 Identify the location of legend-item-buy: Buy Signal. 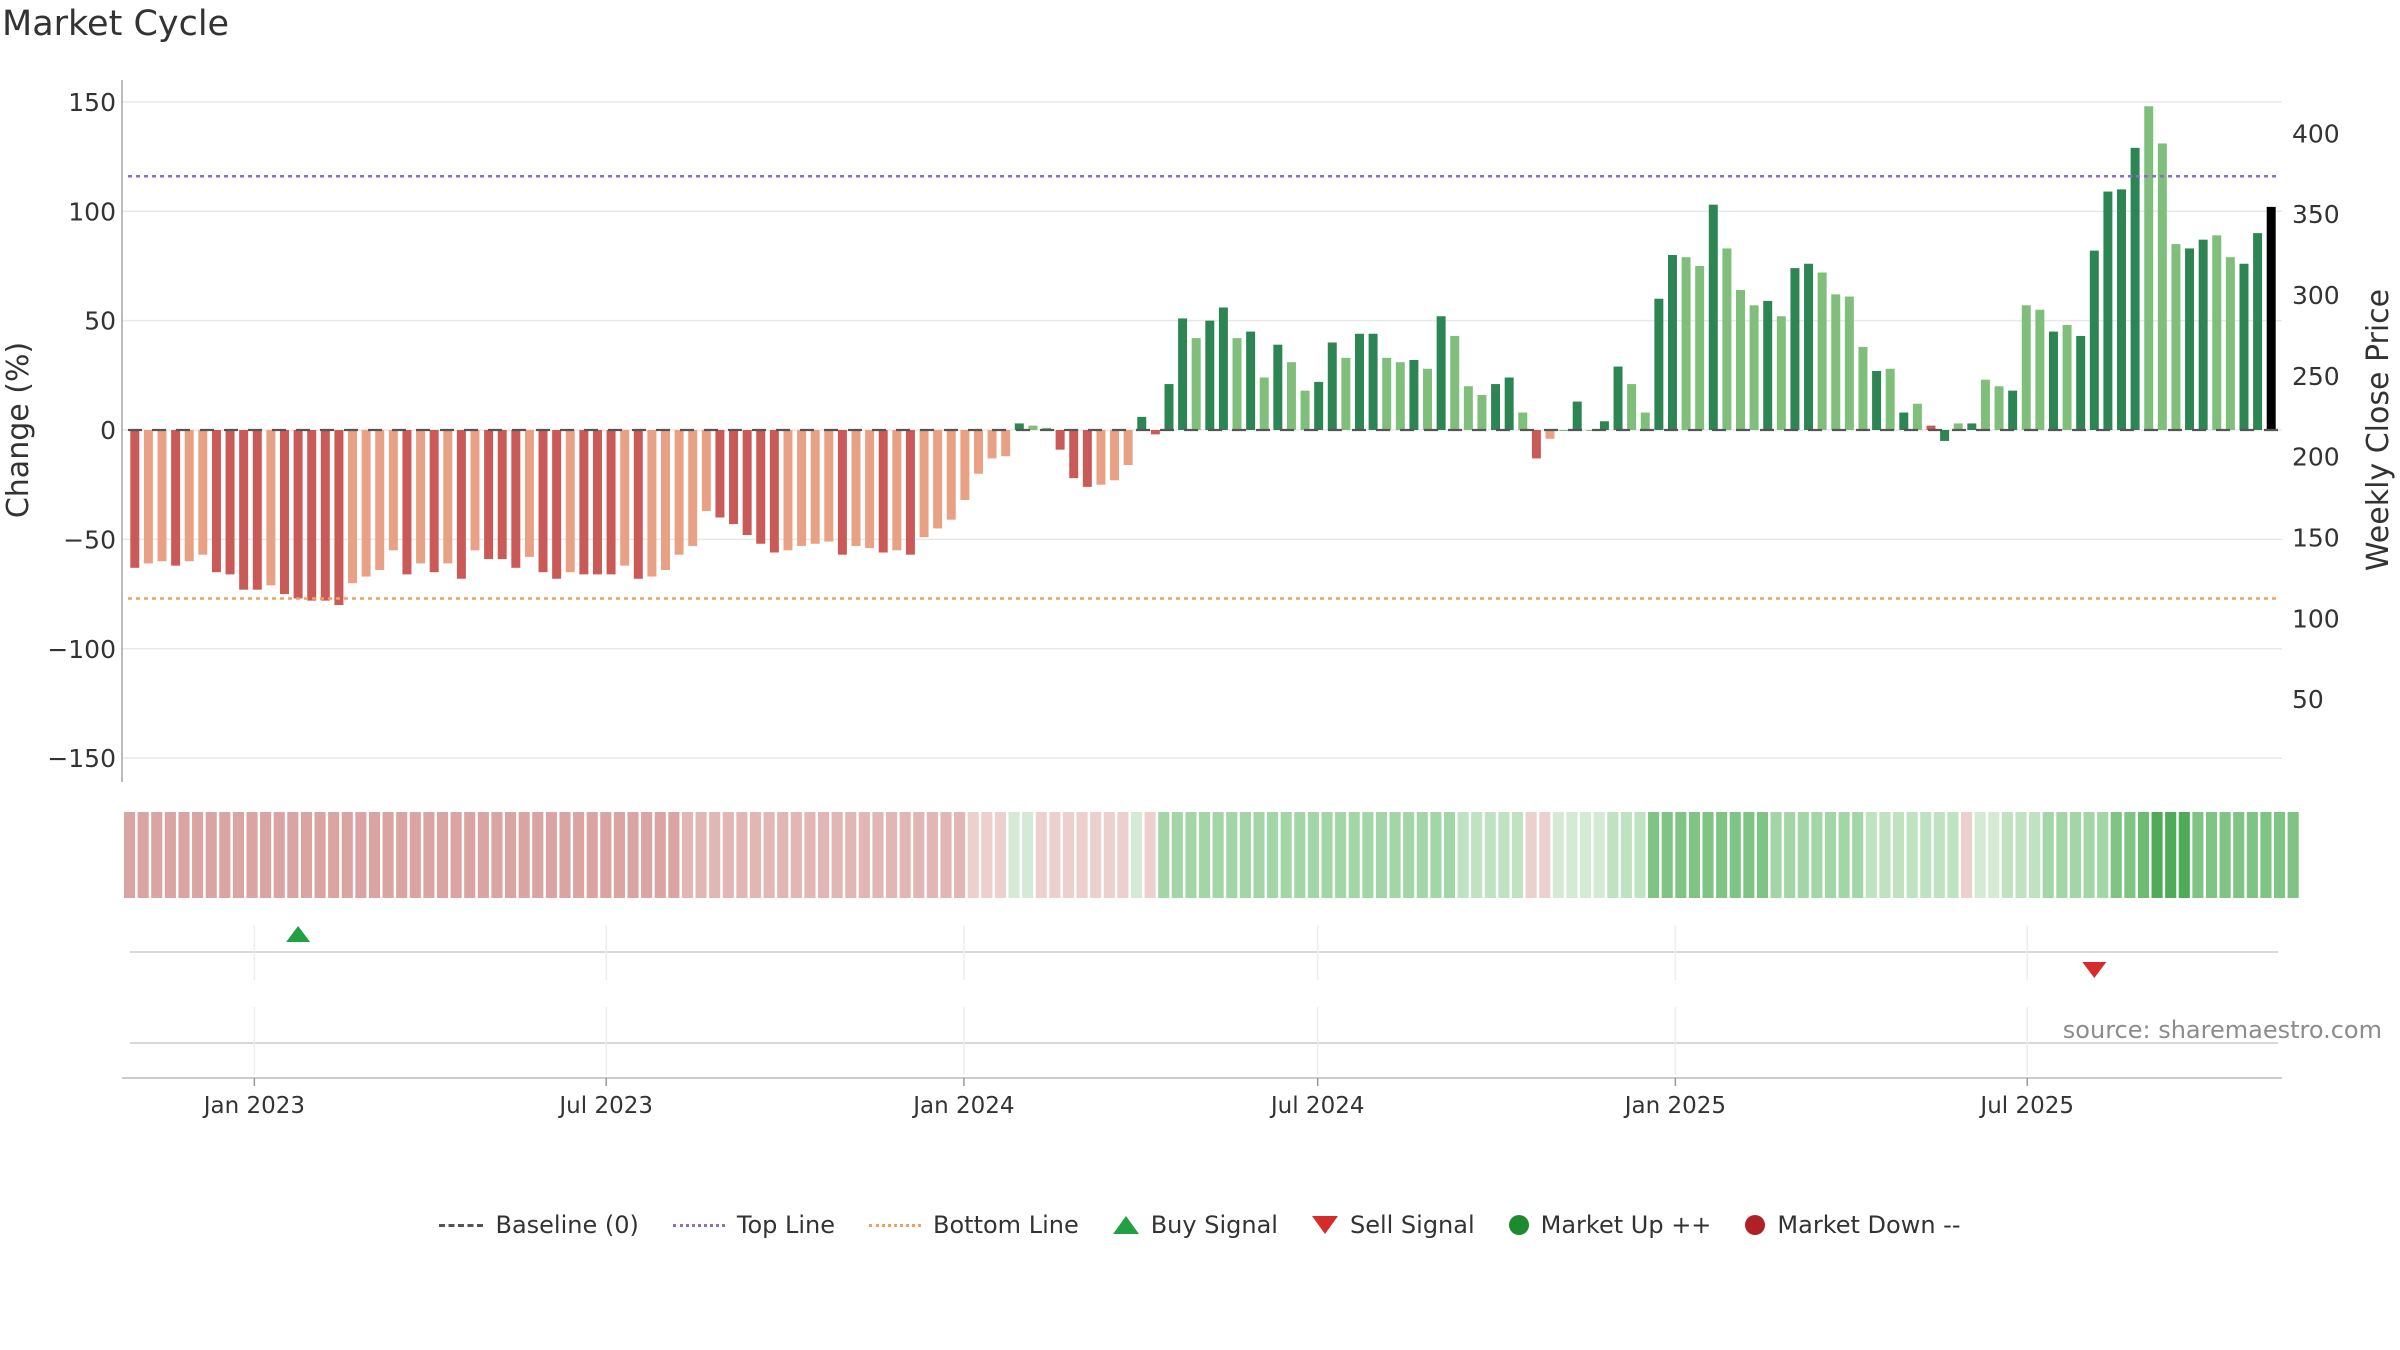
(1195, 1225).